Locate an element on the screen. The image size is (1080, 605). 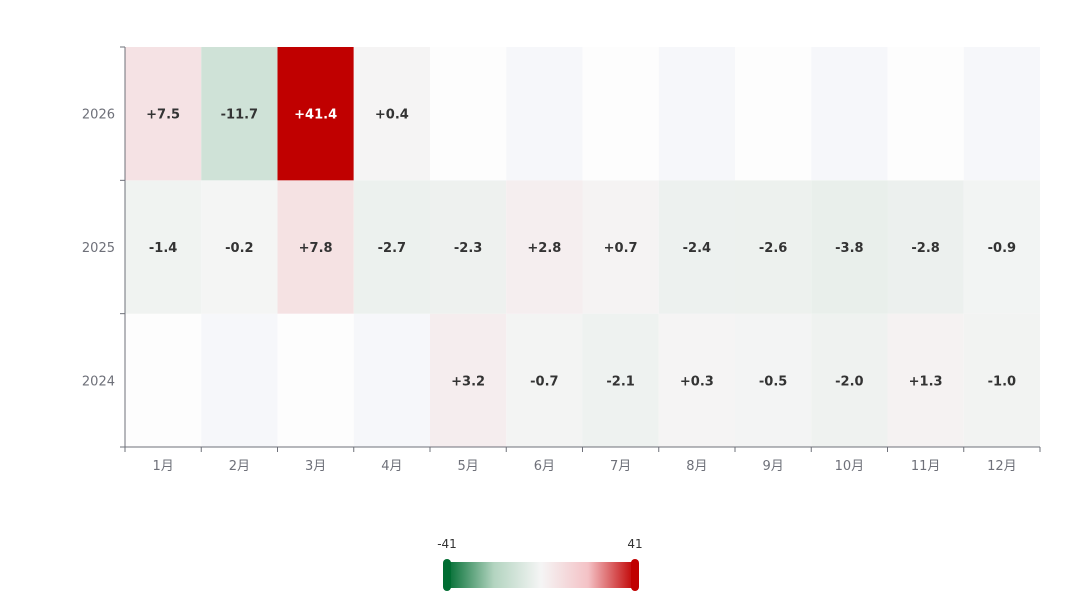
cell-value-label: +41.4 is located at coordinates (315, 115).